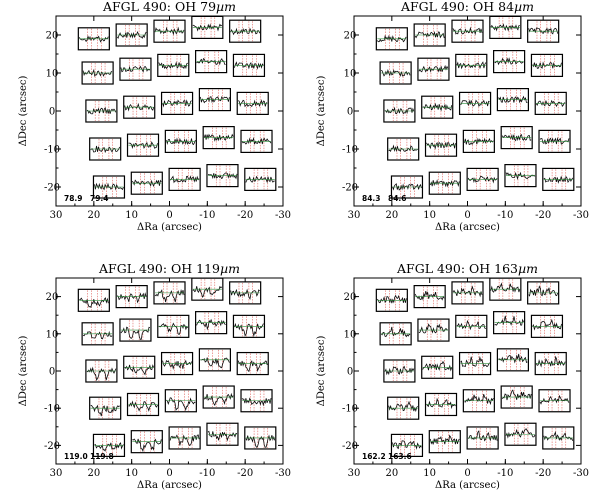  Describe the element at coordinates (52, 409) in the screenshot. I see `y-tick-label: -10` at that location.